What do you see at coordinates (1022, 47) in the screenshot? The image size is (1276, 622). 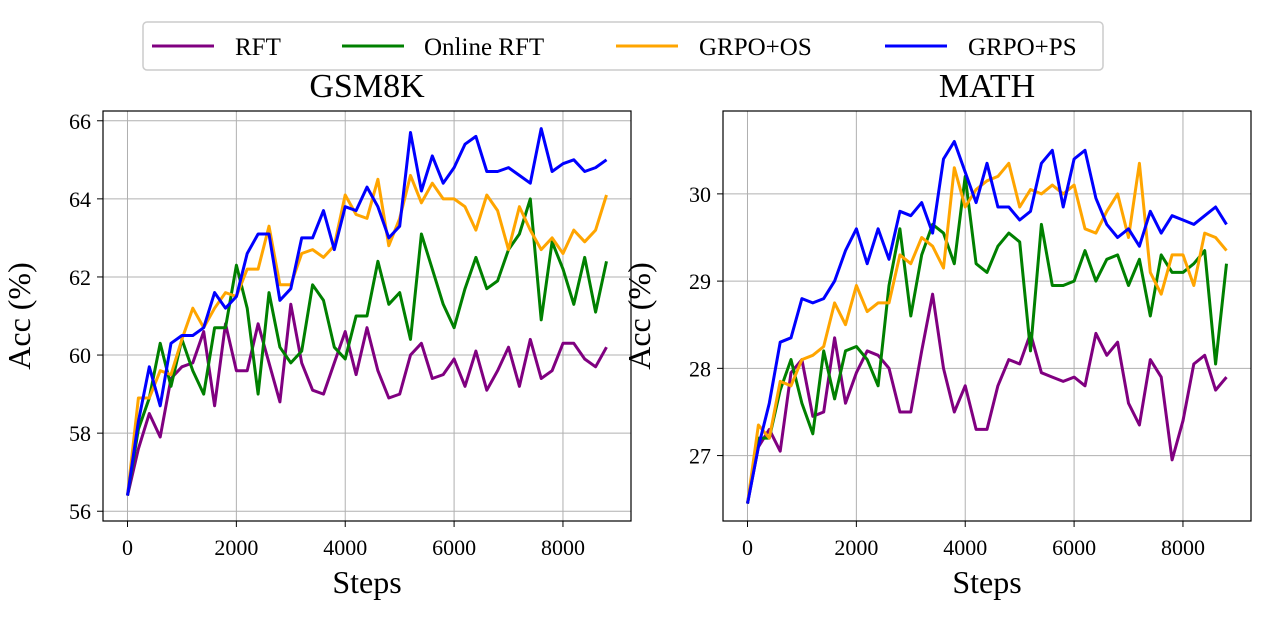 I see `legend-label-grpo-ps: GRPO+PS` at bounding box center [1022, 47].